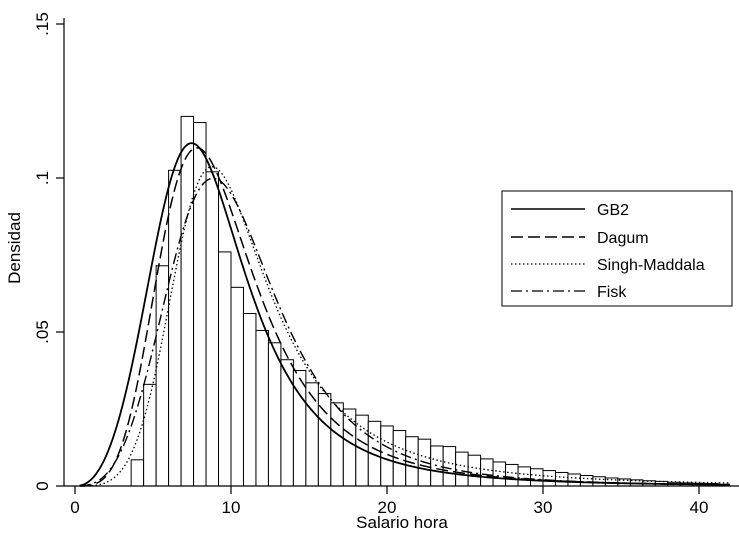  I want to click on legend: GB2 Dagum Singh-Maddala Fisk, so click(617, 248).